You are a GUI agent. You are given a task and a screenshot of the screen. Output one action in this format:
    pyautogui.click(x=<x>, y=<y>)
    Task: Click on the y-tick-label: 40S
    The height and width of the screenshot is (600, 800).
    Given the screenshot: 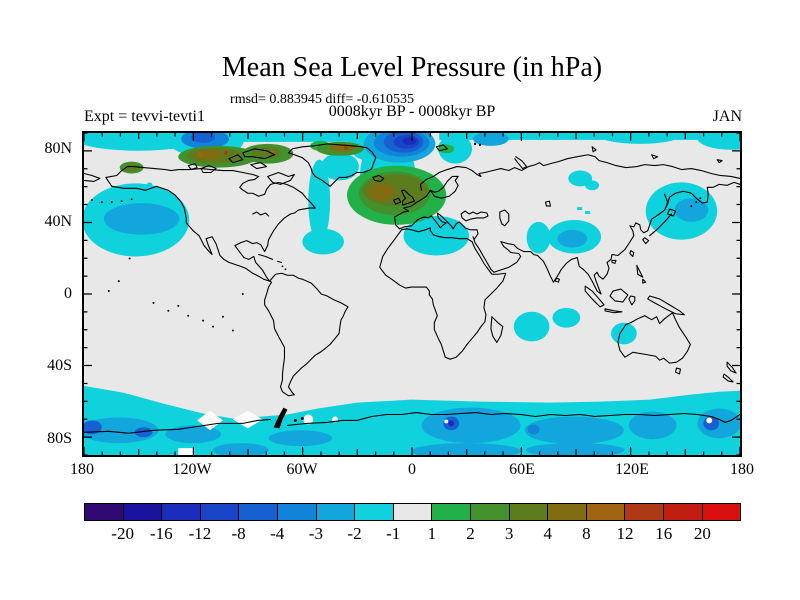 What is the action you would take?
    pyautogui.click(x=59, y=366)
    